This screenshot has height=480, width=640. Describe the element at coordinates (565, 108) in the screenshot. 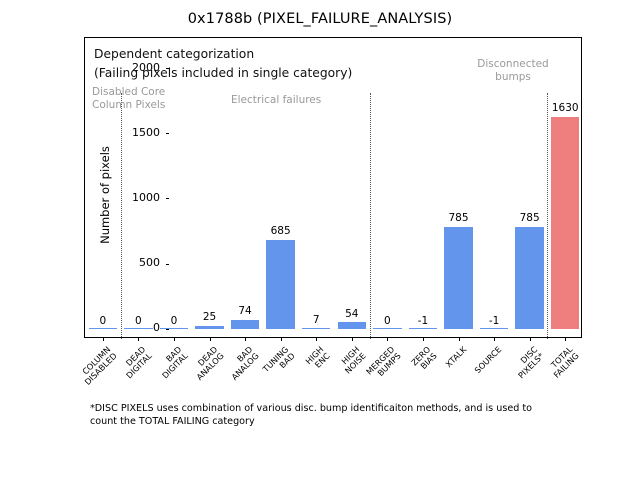

I see `bar-value-label: 1630` at that location.